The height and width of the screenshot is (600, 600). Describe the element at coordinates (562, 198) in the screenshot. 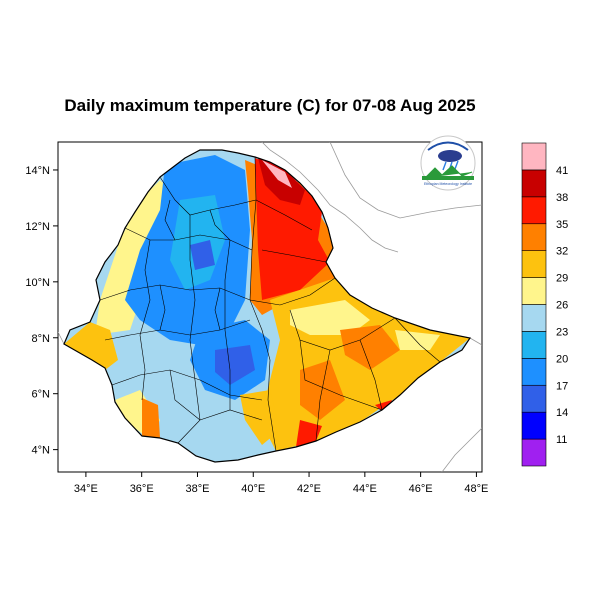

I see `colorbar-label: 38` at that location.